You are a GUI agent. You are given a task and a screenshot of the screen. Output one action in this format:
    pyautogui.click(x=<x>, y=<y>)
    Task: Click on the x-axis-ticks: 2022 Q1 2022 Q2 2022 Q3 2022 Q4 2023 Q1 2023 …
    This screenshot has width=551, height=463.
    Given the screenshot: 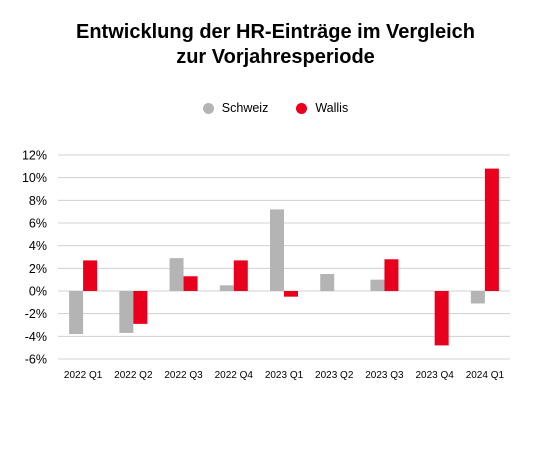 What is the action you would take?
    pyautogui.click(x=284, y=375)
    